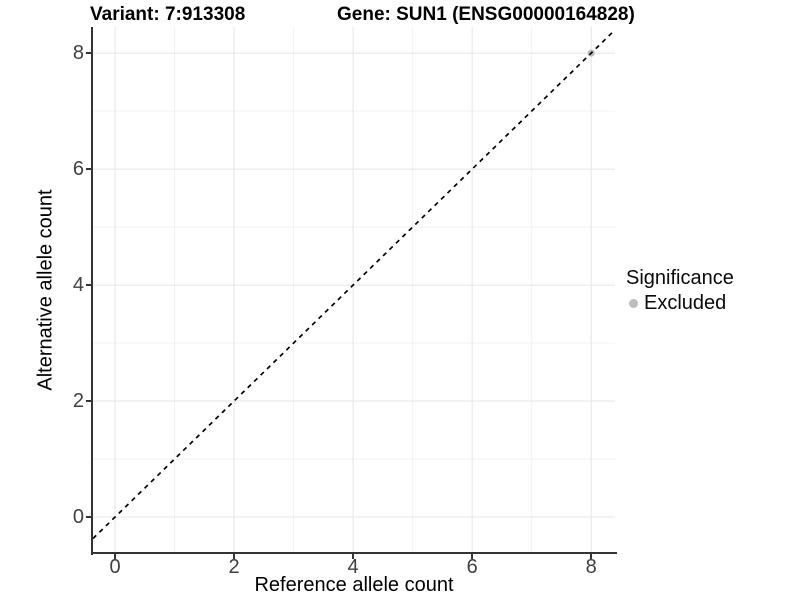 Image resolution: width=800 pixels, height=600 pixels. What do you see at coordinates (168, 14) in the screenshot?
I see `variant-title: Variant: 7:913308` at bounding box center [168, 14].